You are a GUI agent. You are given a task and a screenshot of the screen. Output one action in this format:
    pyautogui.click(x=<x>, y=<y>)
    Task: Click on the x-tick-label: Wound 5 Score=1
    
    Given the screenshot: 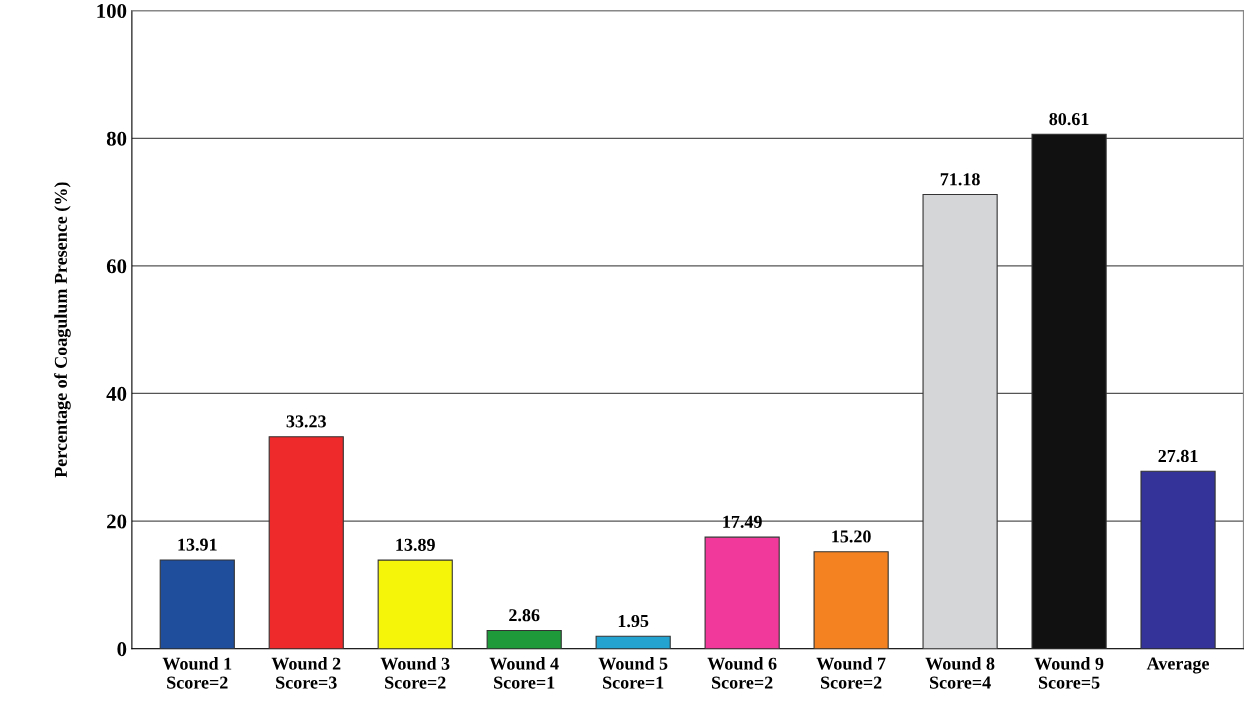 What is the action you would take?
    pyautogui.click(x=633, y=673)
    